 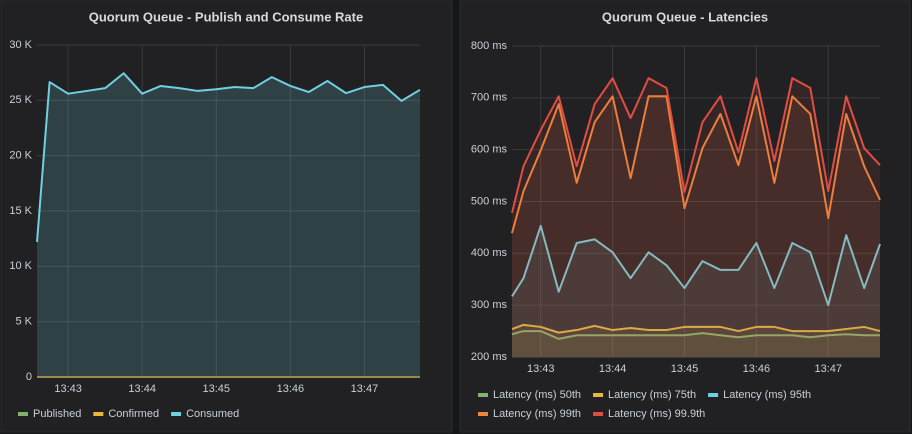 I want to click on legend-label: Latency (ms) 50th, so click(x=537, y=395).